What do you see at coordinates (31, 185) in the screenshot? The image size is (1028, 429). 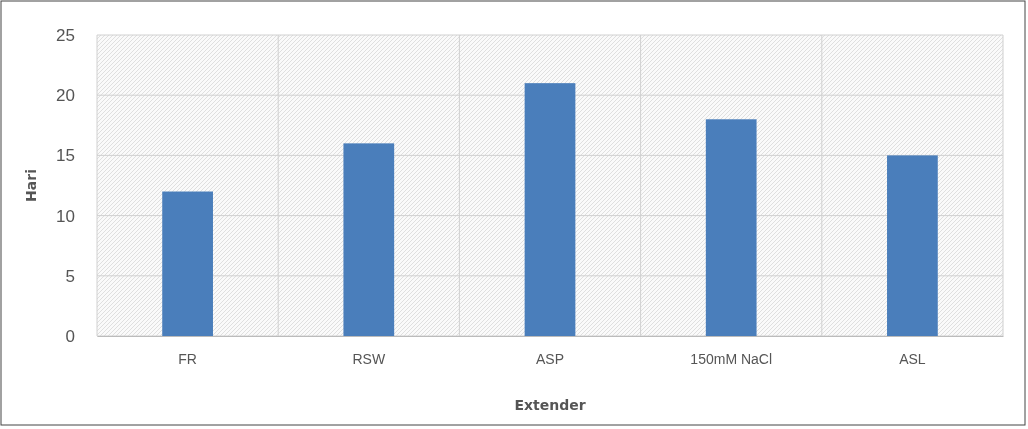 I see `y-axis-title: Hari` at bounding box center [31, 185].